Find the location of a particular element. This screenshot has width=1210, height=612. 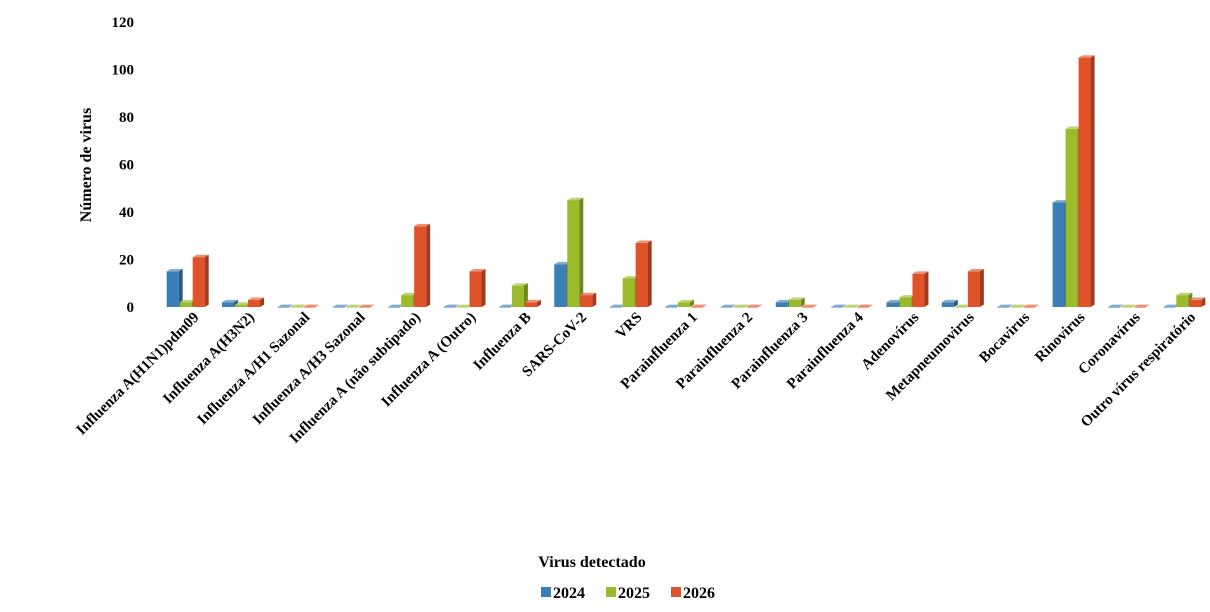

x-category-label: Influenza A/H3 Sazonal is located at coordinates (309, 369).